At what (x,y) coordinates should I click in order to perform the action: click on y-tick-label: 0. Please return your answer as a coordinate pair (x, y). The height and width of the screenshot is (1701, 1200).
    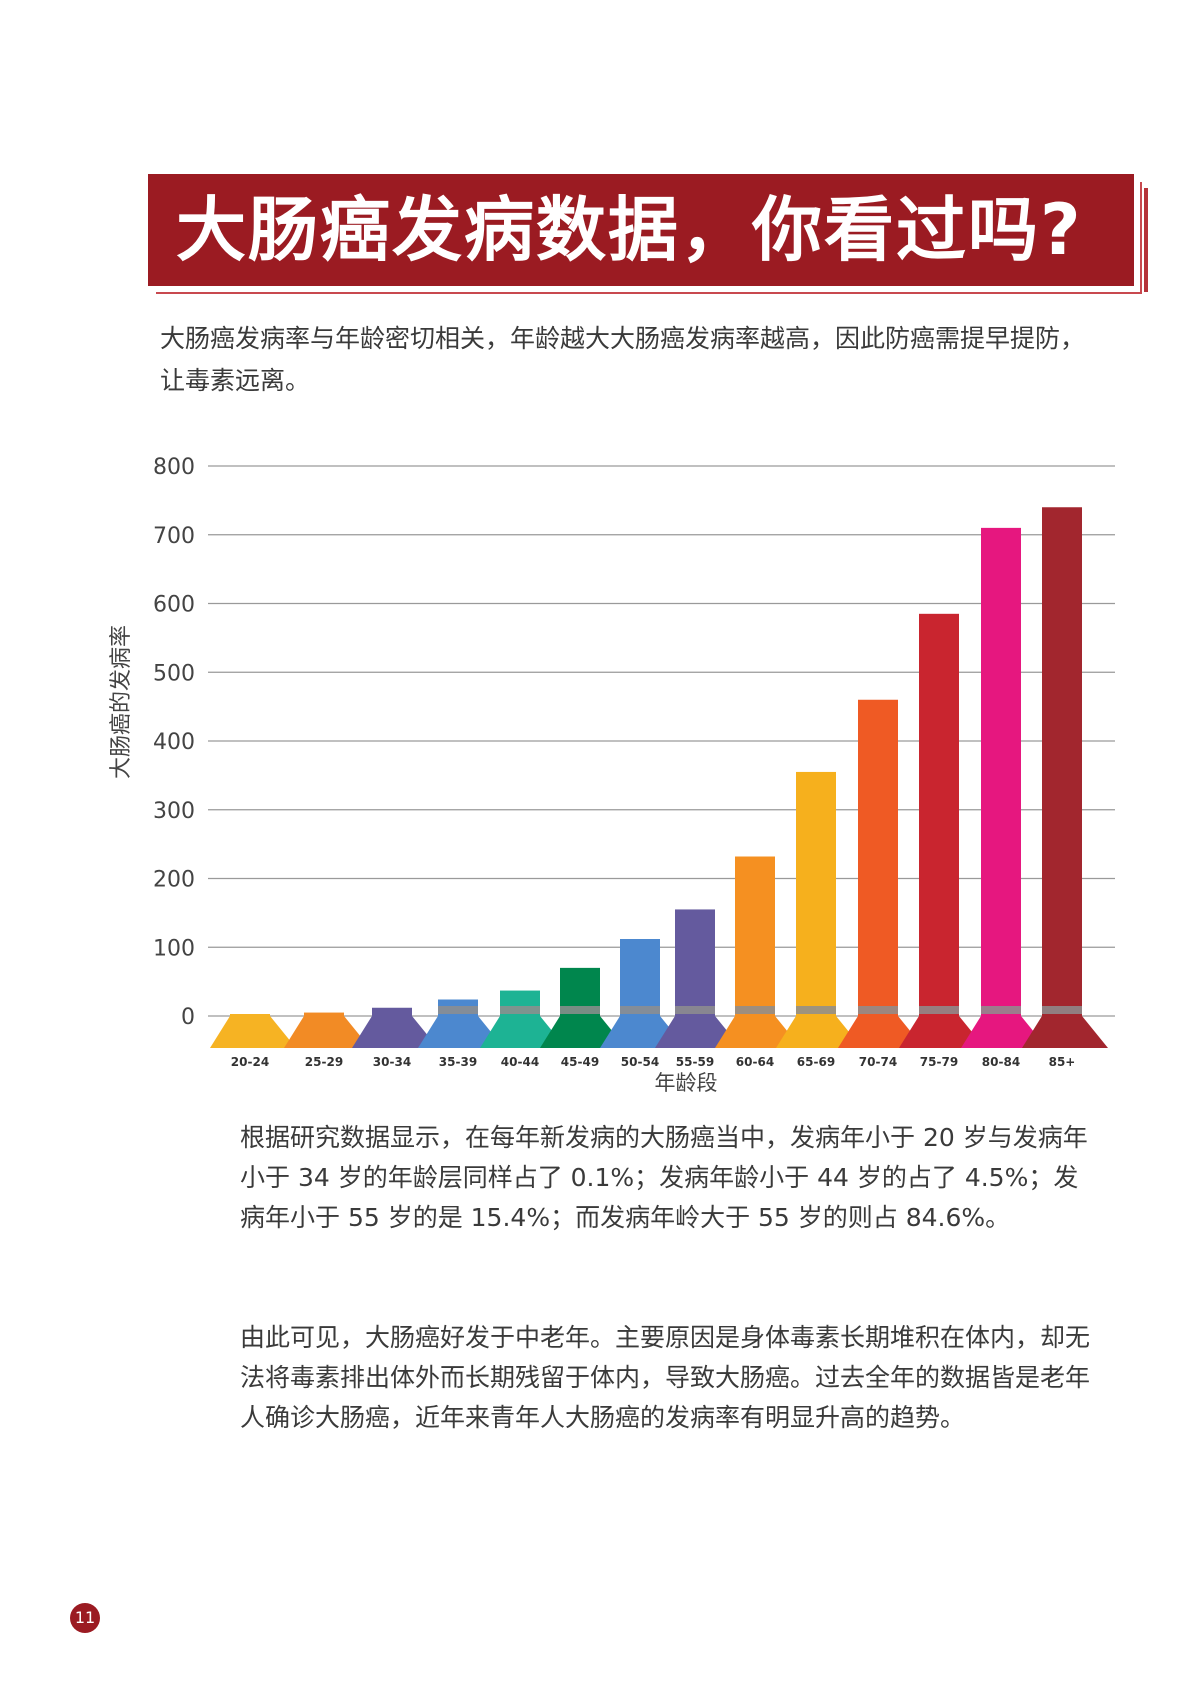
    Looking at the image, I should click on (188, 1017).